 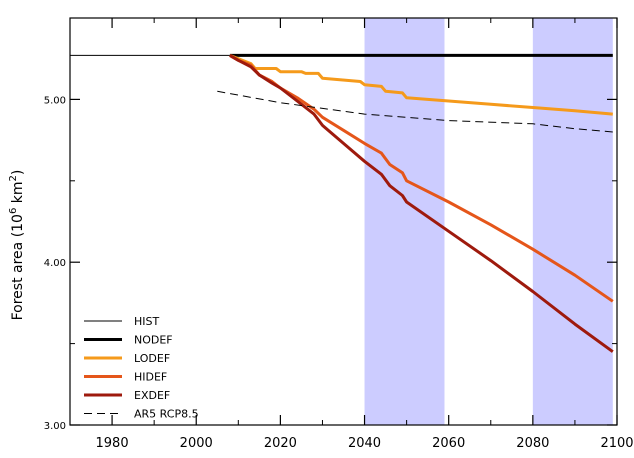 What do you see at coordinates (196, 443) in the screenshot?
I see `x-tick-label: 2000` at bounding box center [196, 443].